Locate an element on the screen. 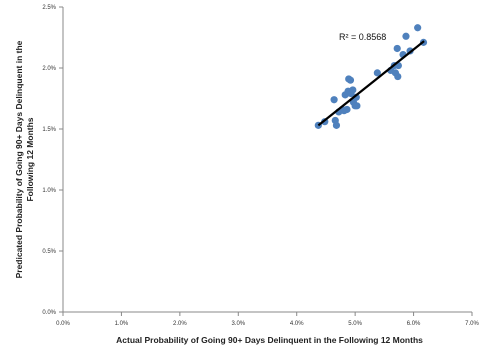 The width and height of the screenshot is (484, 349). r-squared-annotation: R² = 0.8568 is located at coordinates (362, 37).